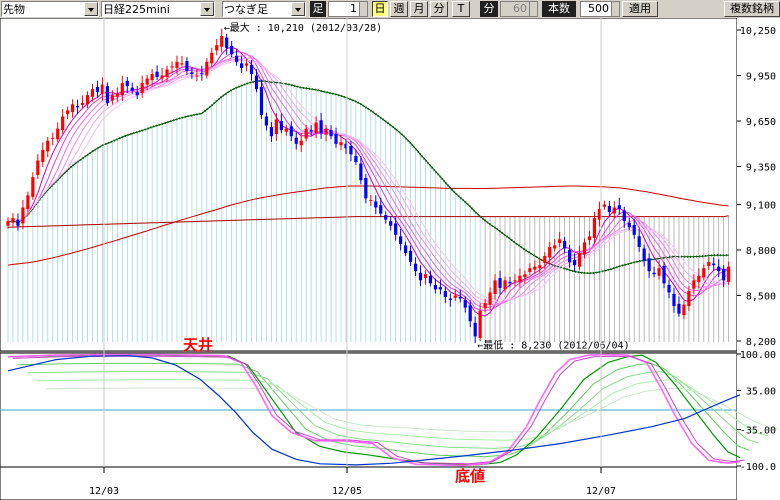  What do you see at coordinates (761, 77) in the screenshot?
I see `y-tick-label: 9,950` at bounding box center [761, 77].